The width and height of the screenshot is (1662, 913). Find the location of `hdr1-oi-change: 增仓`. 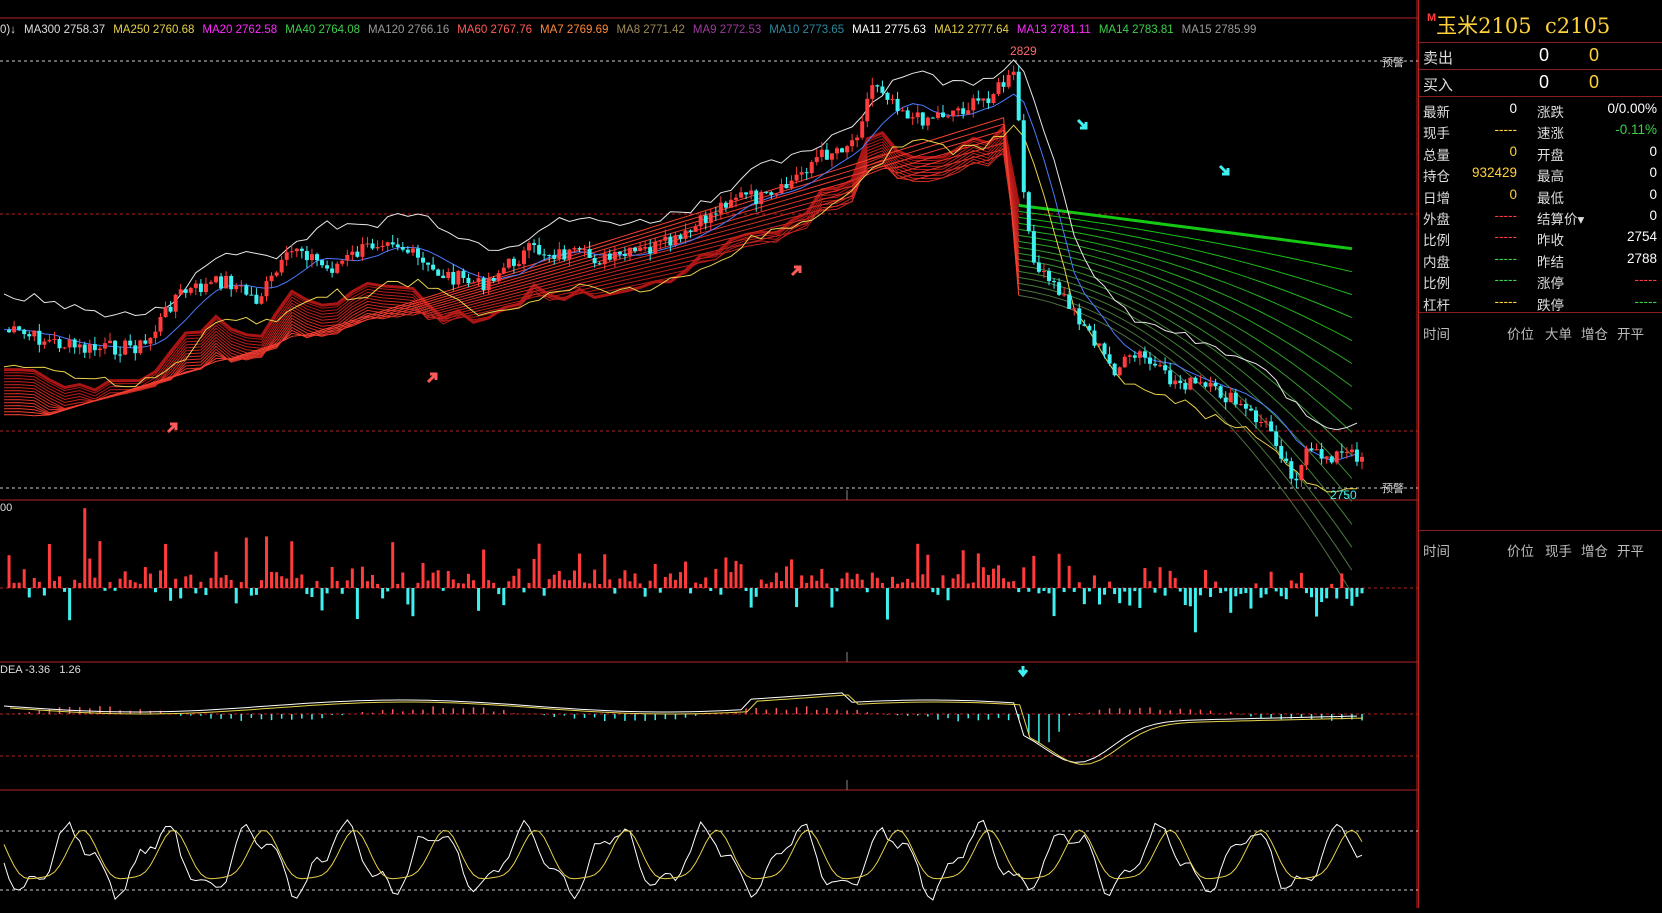

hdr1-oi-change: 增仓 is located at coordinates (1594, 334).